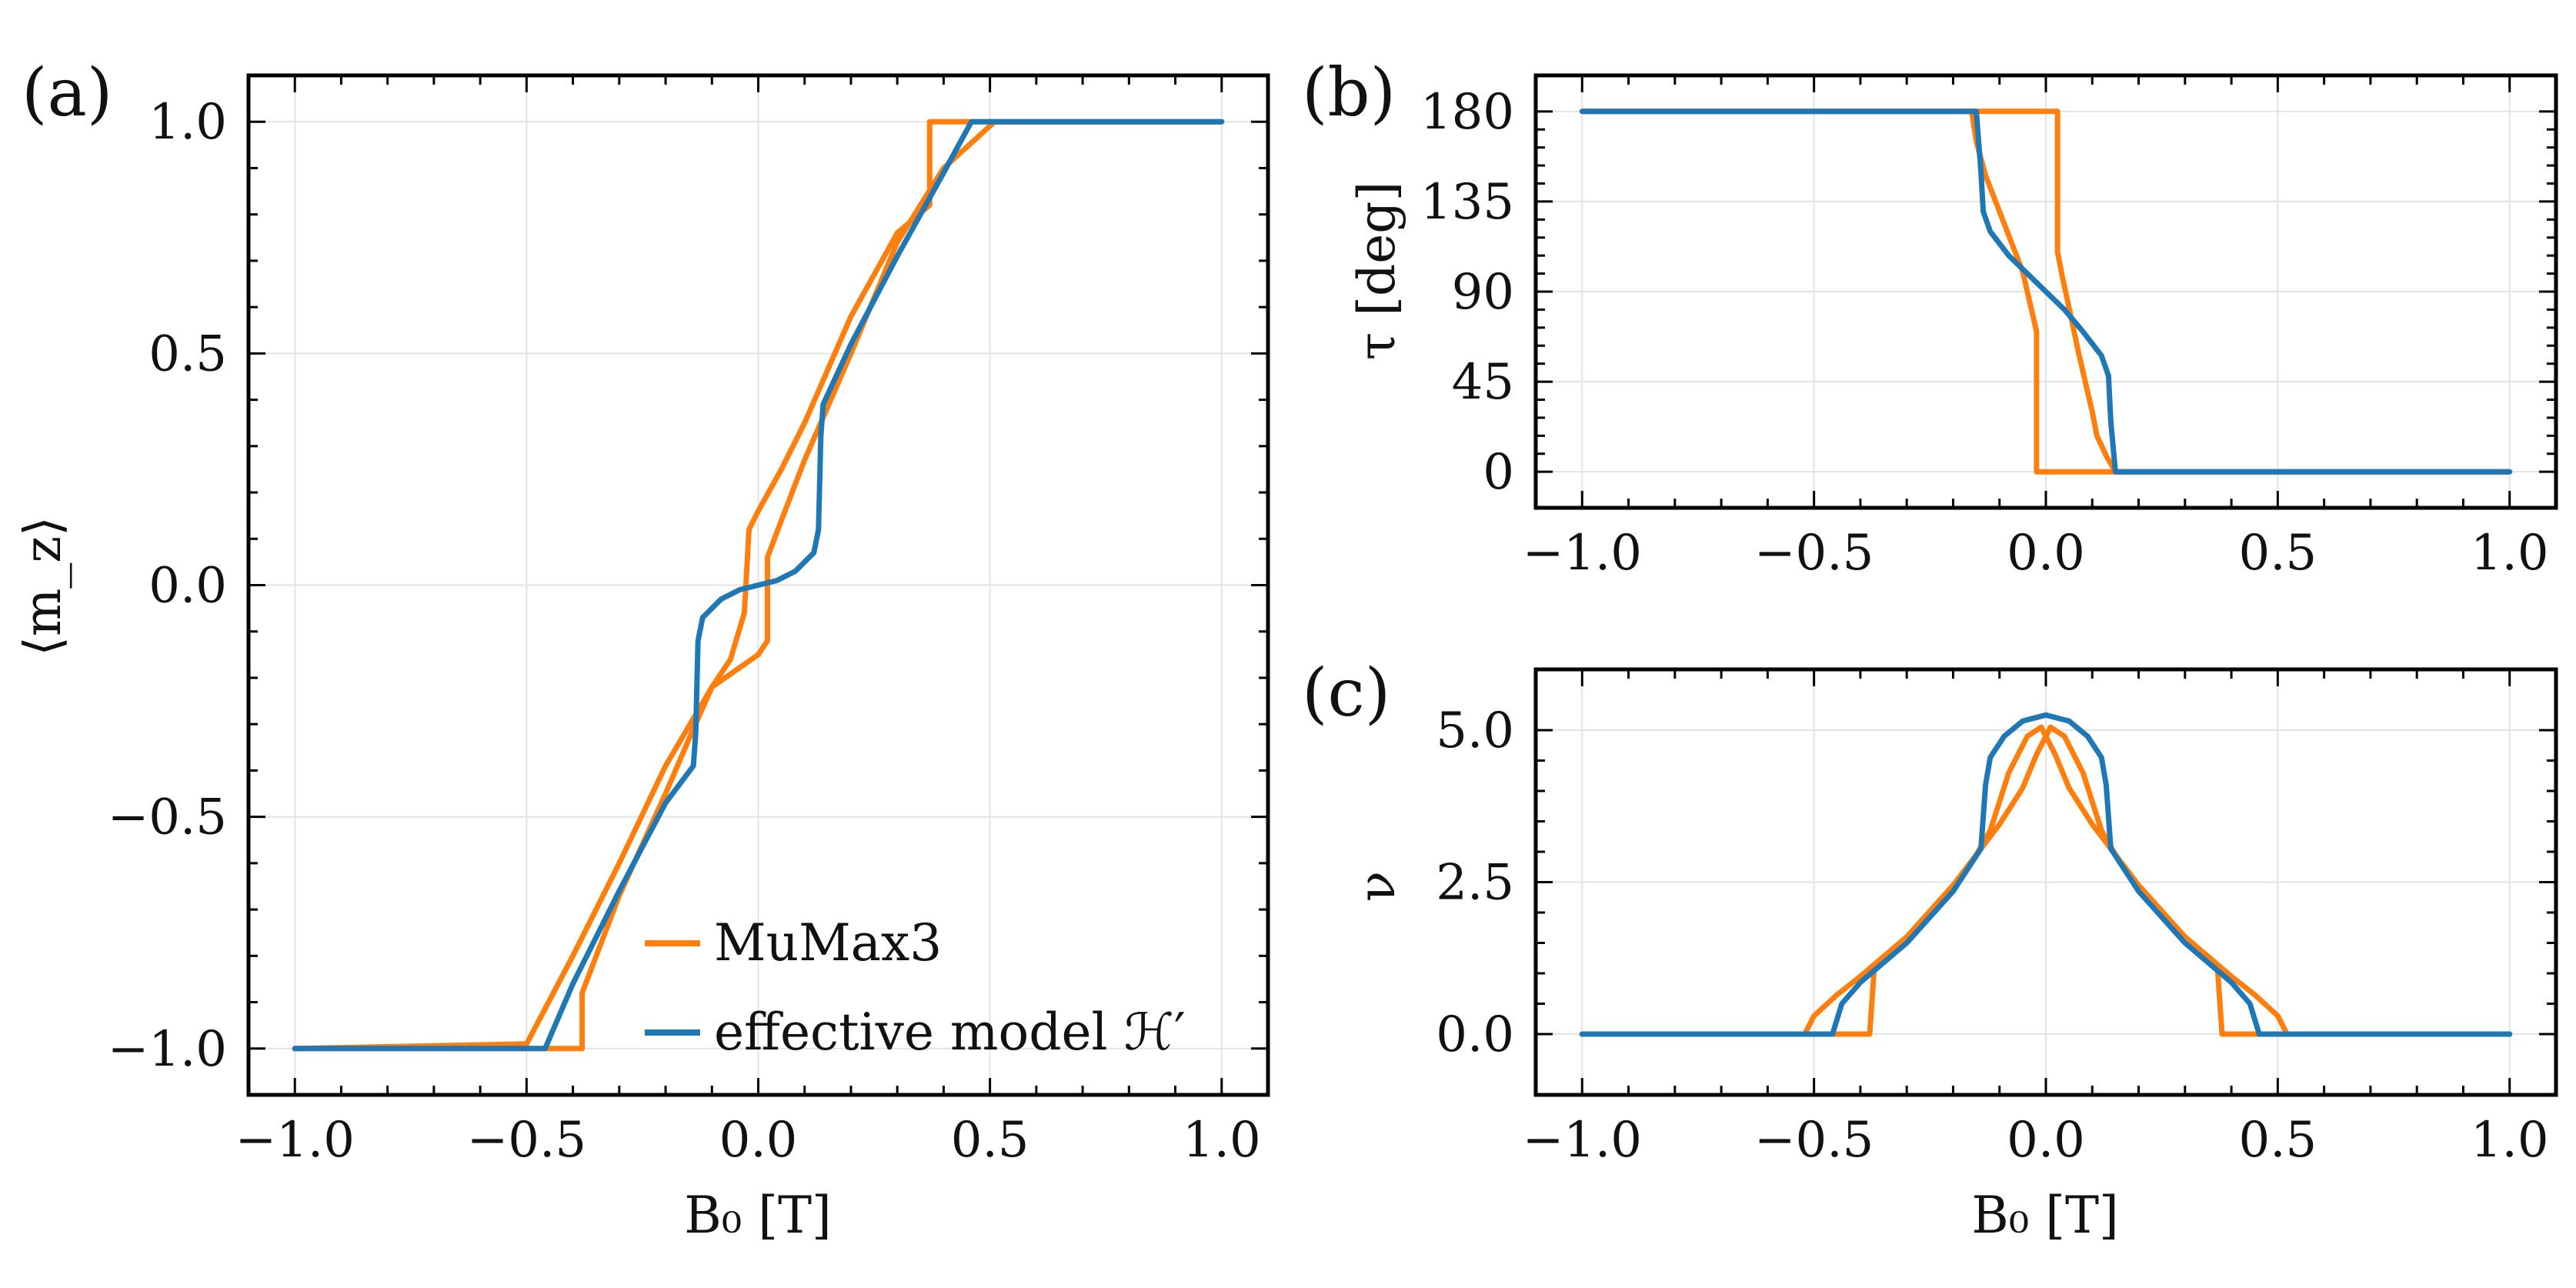  What do you see at coordinates (1467, 112) in the screenshot?
I see `panel-b-ytick-label-4: 180` at bounding box center [1467, 112].